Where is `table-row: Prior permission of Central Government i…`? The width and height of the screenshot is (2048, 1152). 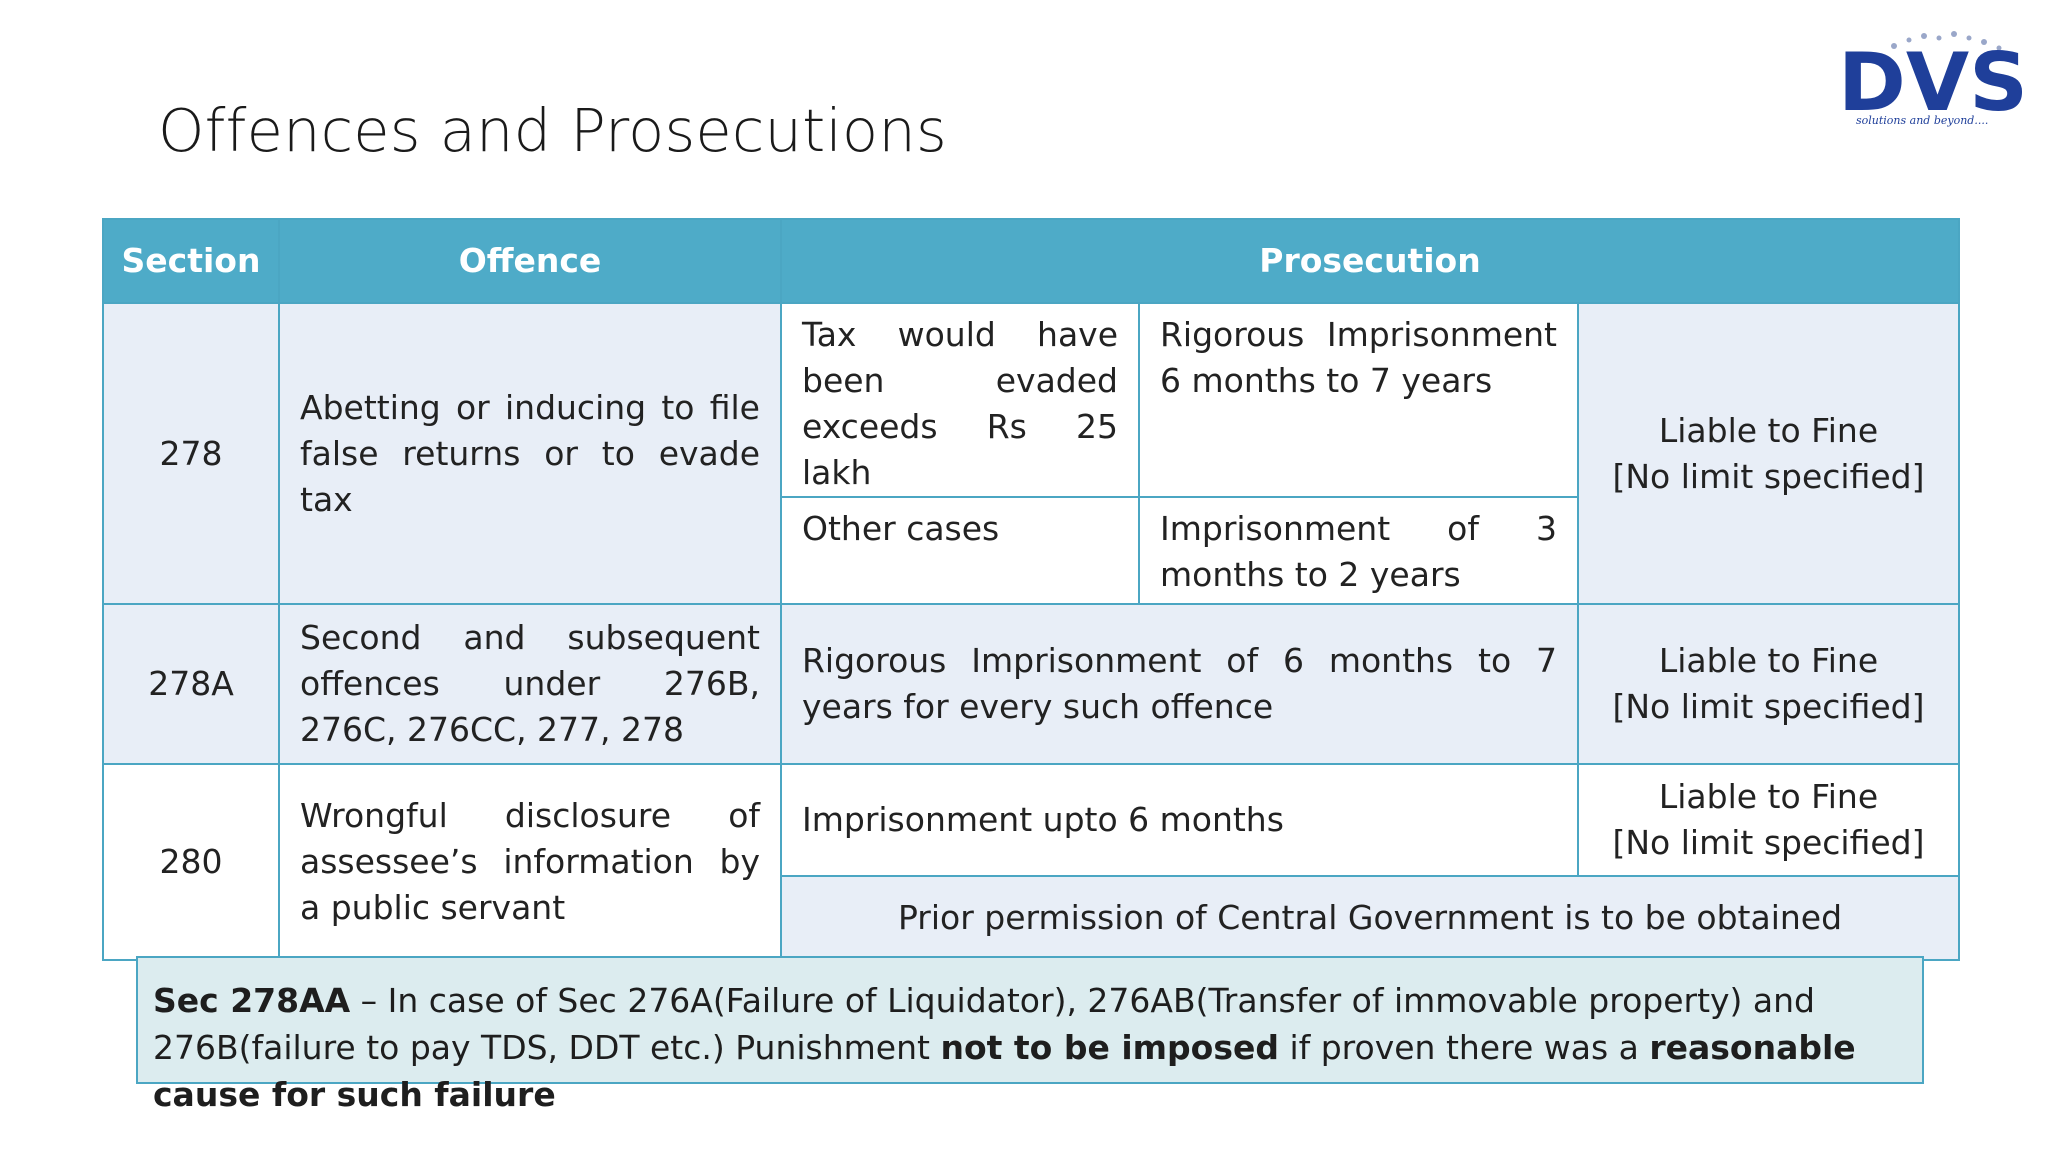
table-row: Prior permission of Central Government i… is located at coordinates (1032, 918).